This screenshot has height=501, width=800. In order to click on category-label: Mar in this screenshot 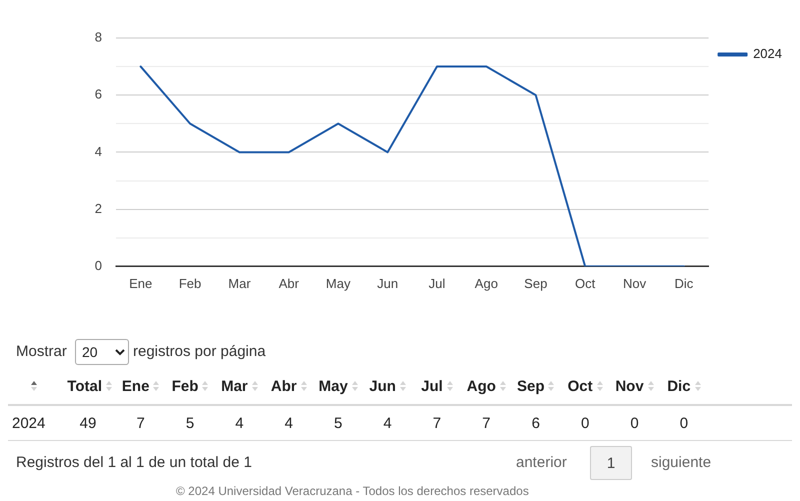, I will do `click(234, 386)`.